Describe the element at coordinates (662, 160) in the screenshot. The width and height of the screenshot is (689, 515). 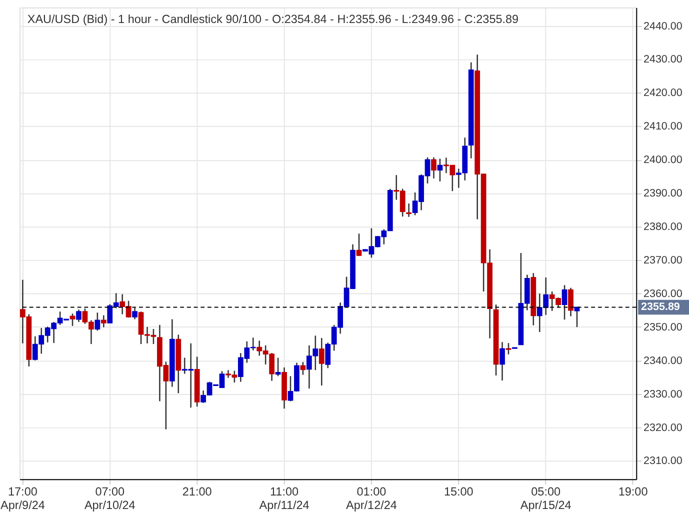
I see `y-tick-label: 2400.00` at that location.